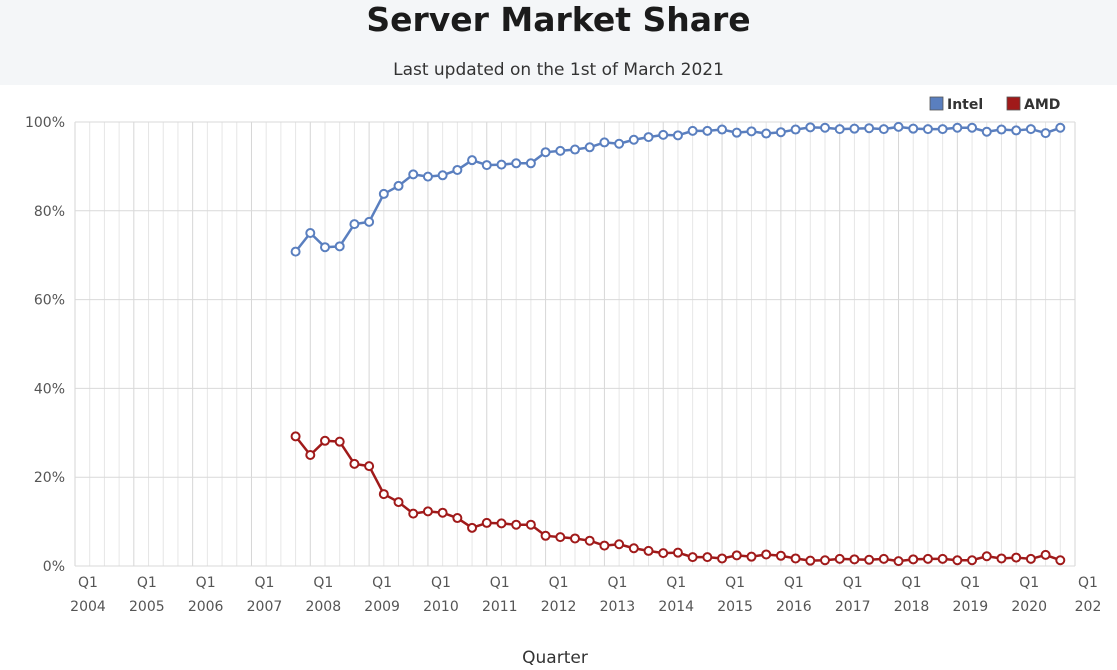 Image resolution: width=1117 pixels, height=670 pixels. I want to click on legend-label-intel: Intel, so click(965, 105).